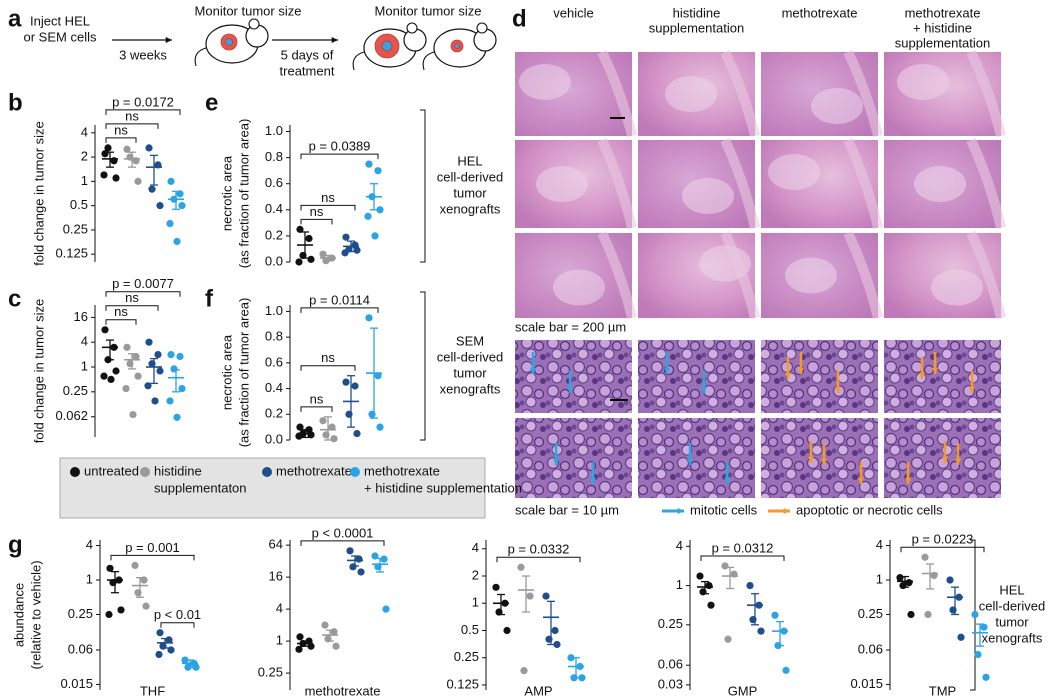 Image resolution: width=1050 pixels, height=700 pixels. Describe the element at coordinates (943, 539) in the screenshot. I see `significance-label: p = 0.0223` at that location.